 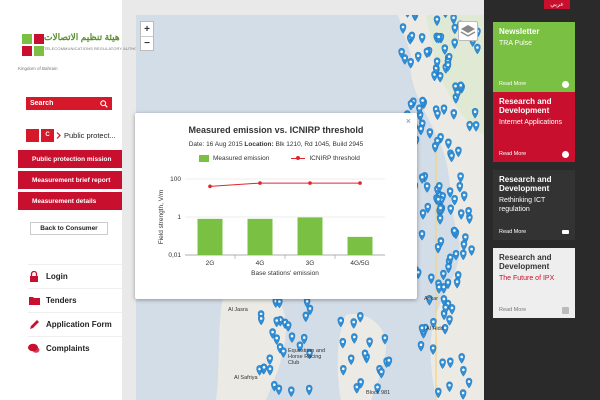 I want to click on menu-item-brief-report: Measurement brief report, so click(x=70, y=180).